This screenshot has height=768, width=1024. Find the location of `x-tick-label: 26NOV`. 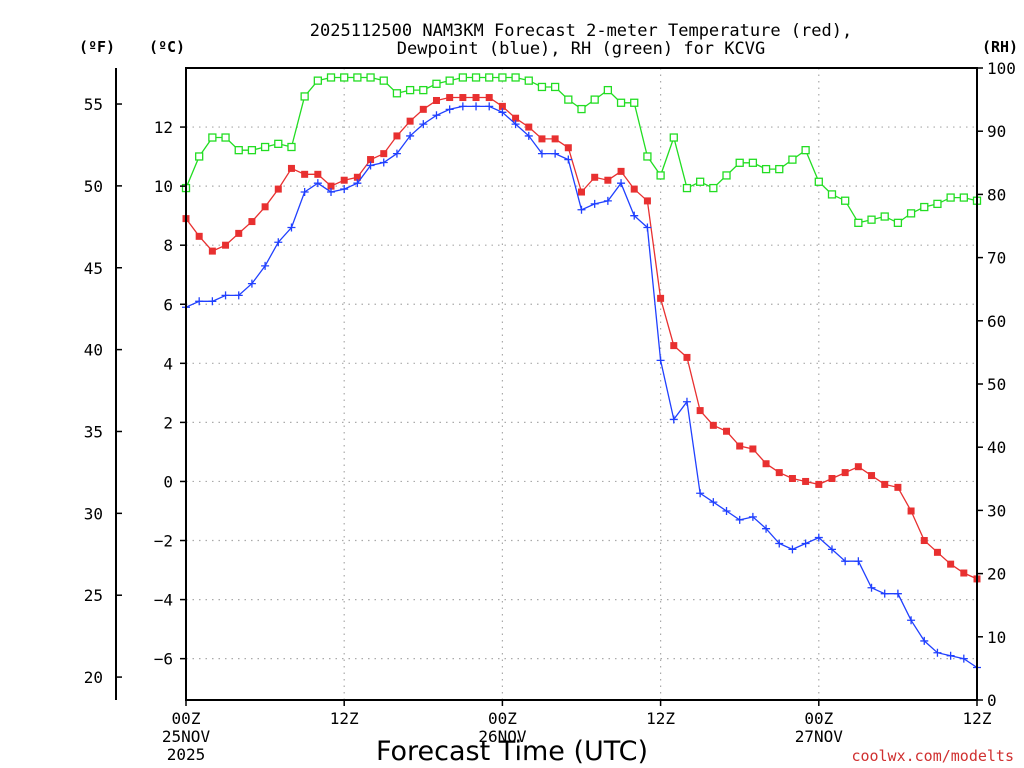

x-tick-label: 26NOV is located at coordinates (502, 736).